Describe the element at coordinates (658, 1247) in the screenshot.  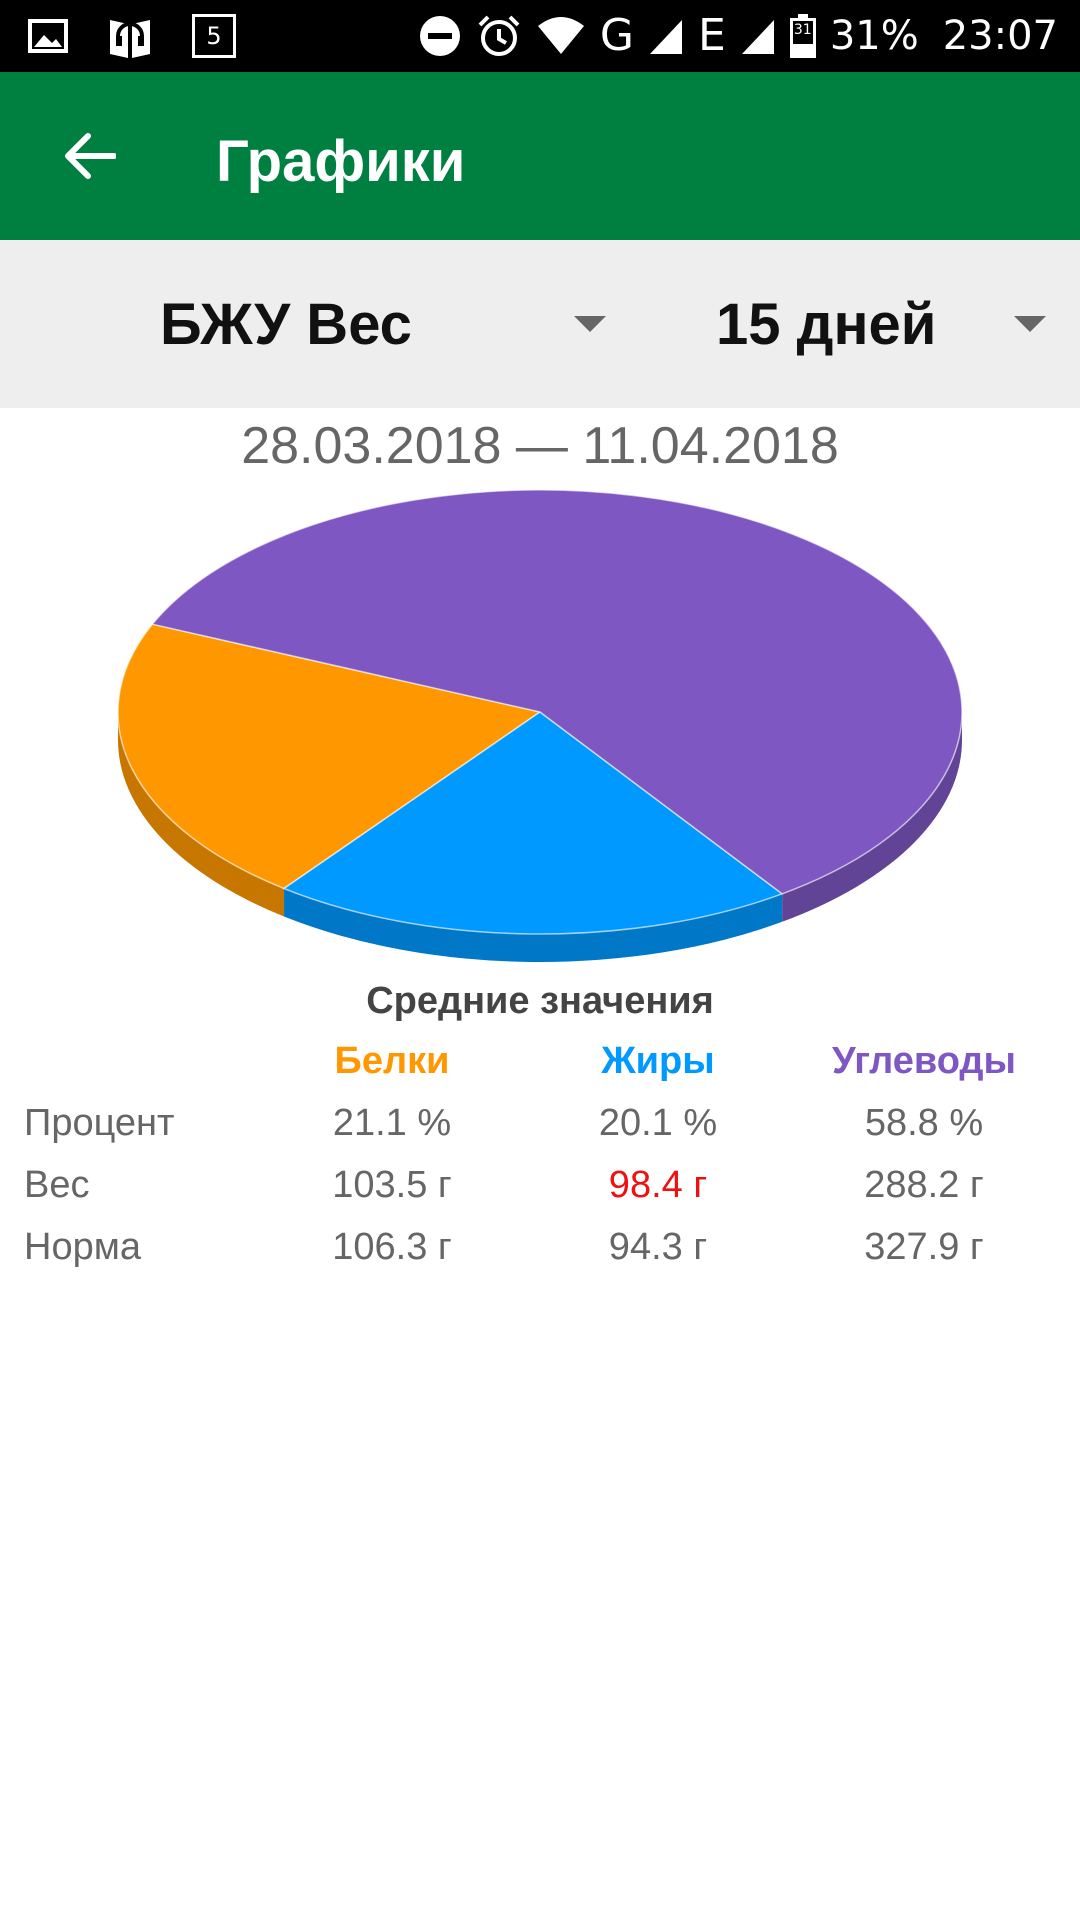
I see `cell-norm-fat: 94.3 г` at that location.